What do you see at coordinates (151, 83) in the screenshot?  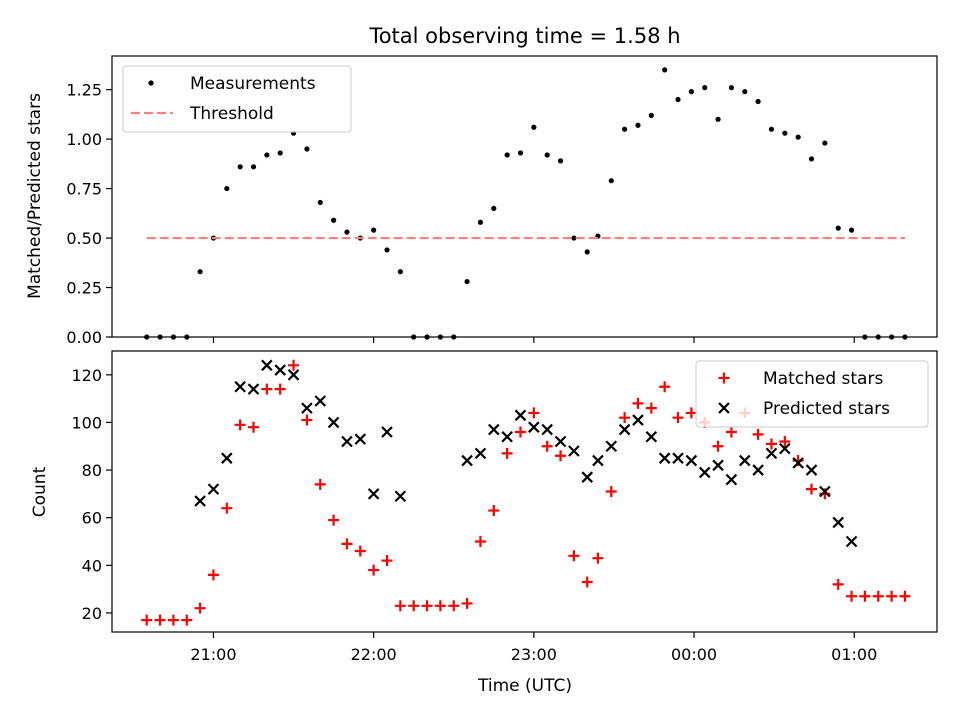 I see `legend-handle-dot` at bounding box center [151, 83].